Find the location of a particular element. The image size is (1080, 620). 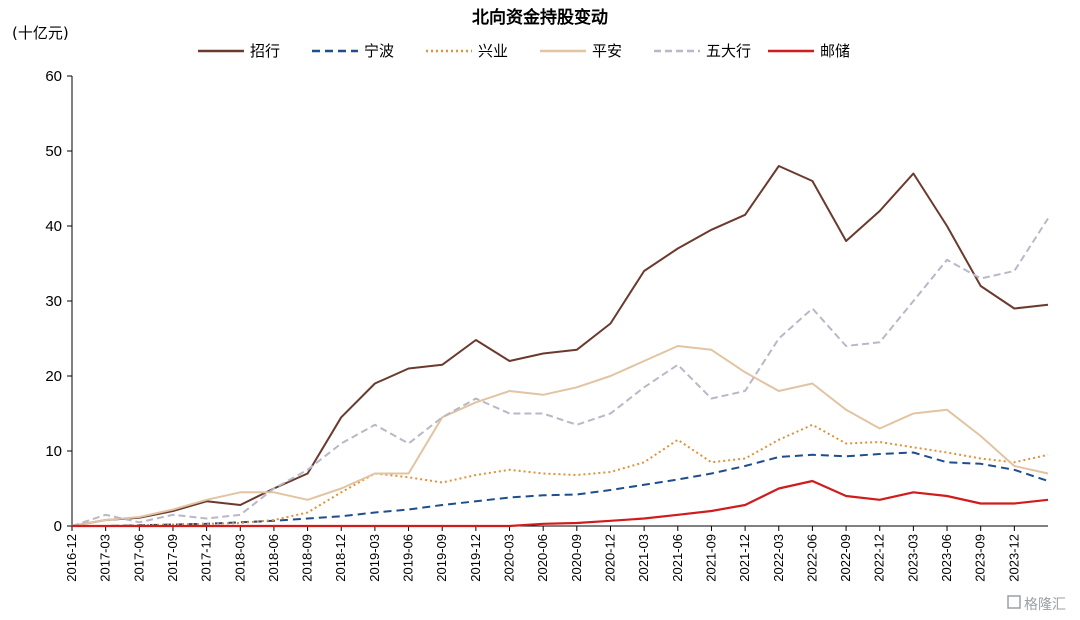

x-tick-label: 2021-03 is located at coordinates (643, 558).